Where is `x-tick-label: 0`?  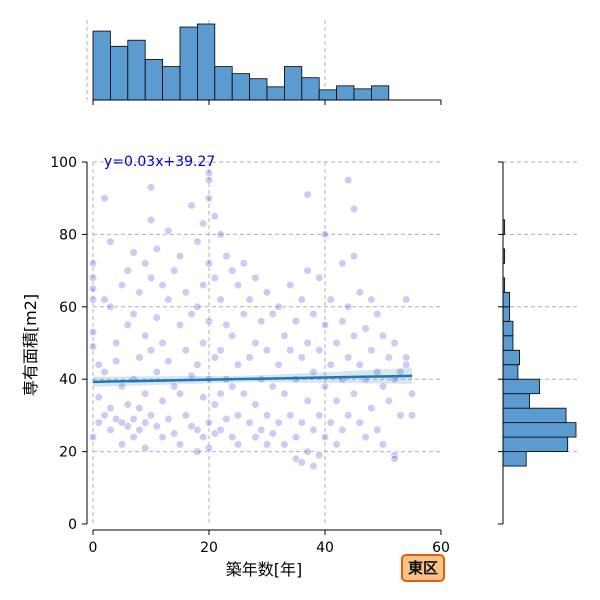 x-tick-label: 0 is located at coordinates (93, 548).